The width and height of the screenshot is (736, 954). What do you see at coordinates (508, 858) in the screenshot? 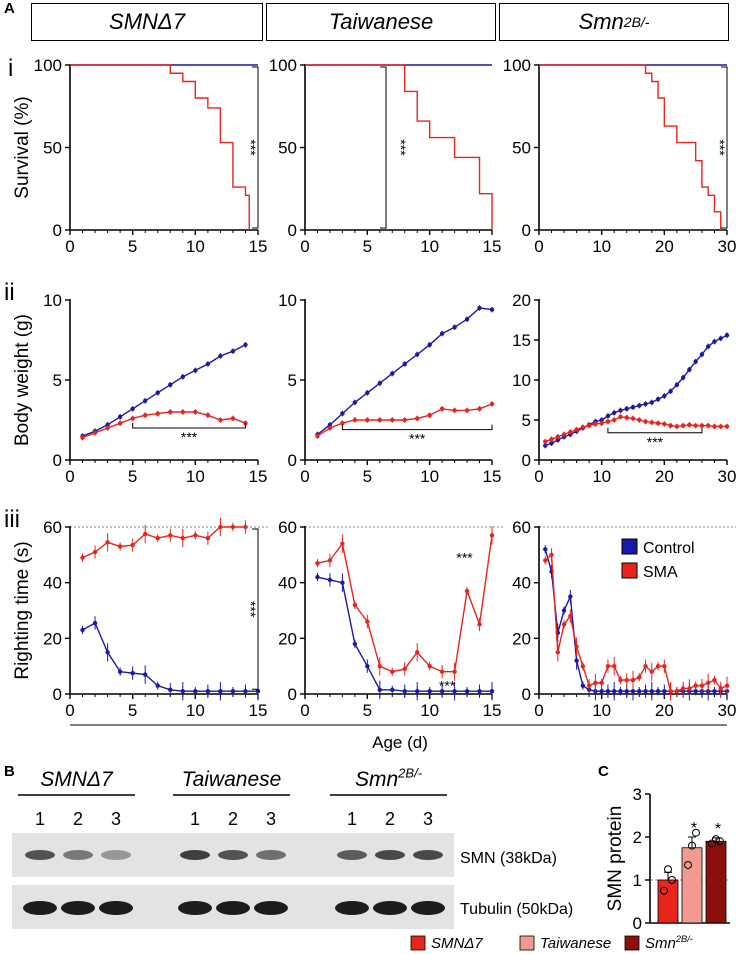
I see `blot-label-smn: SMN (38kDa)` at bounding box center [508, 858].